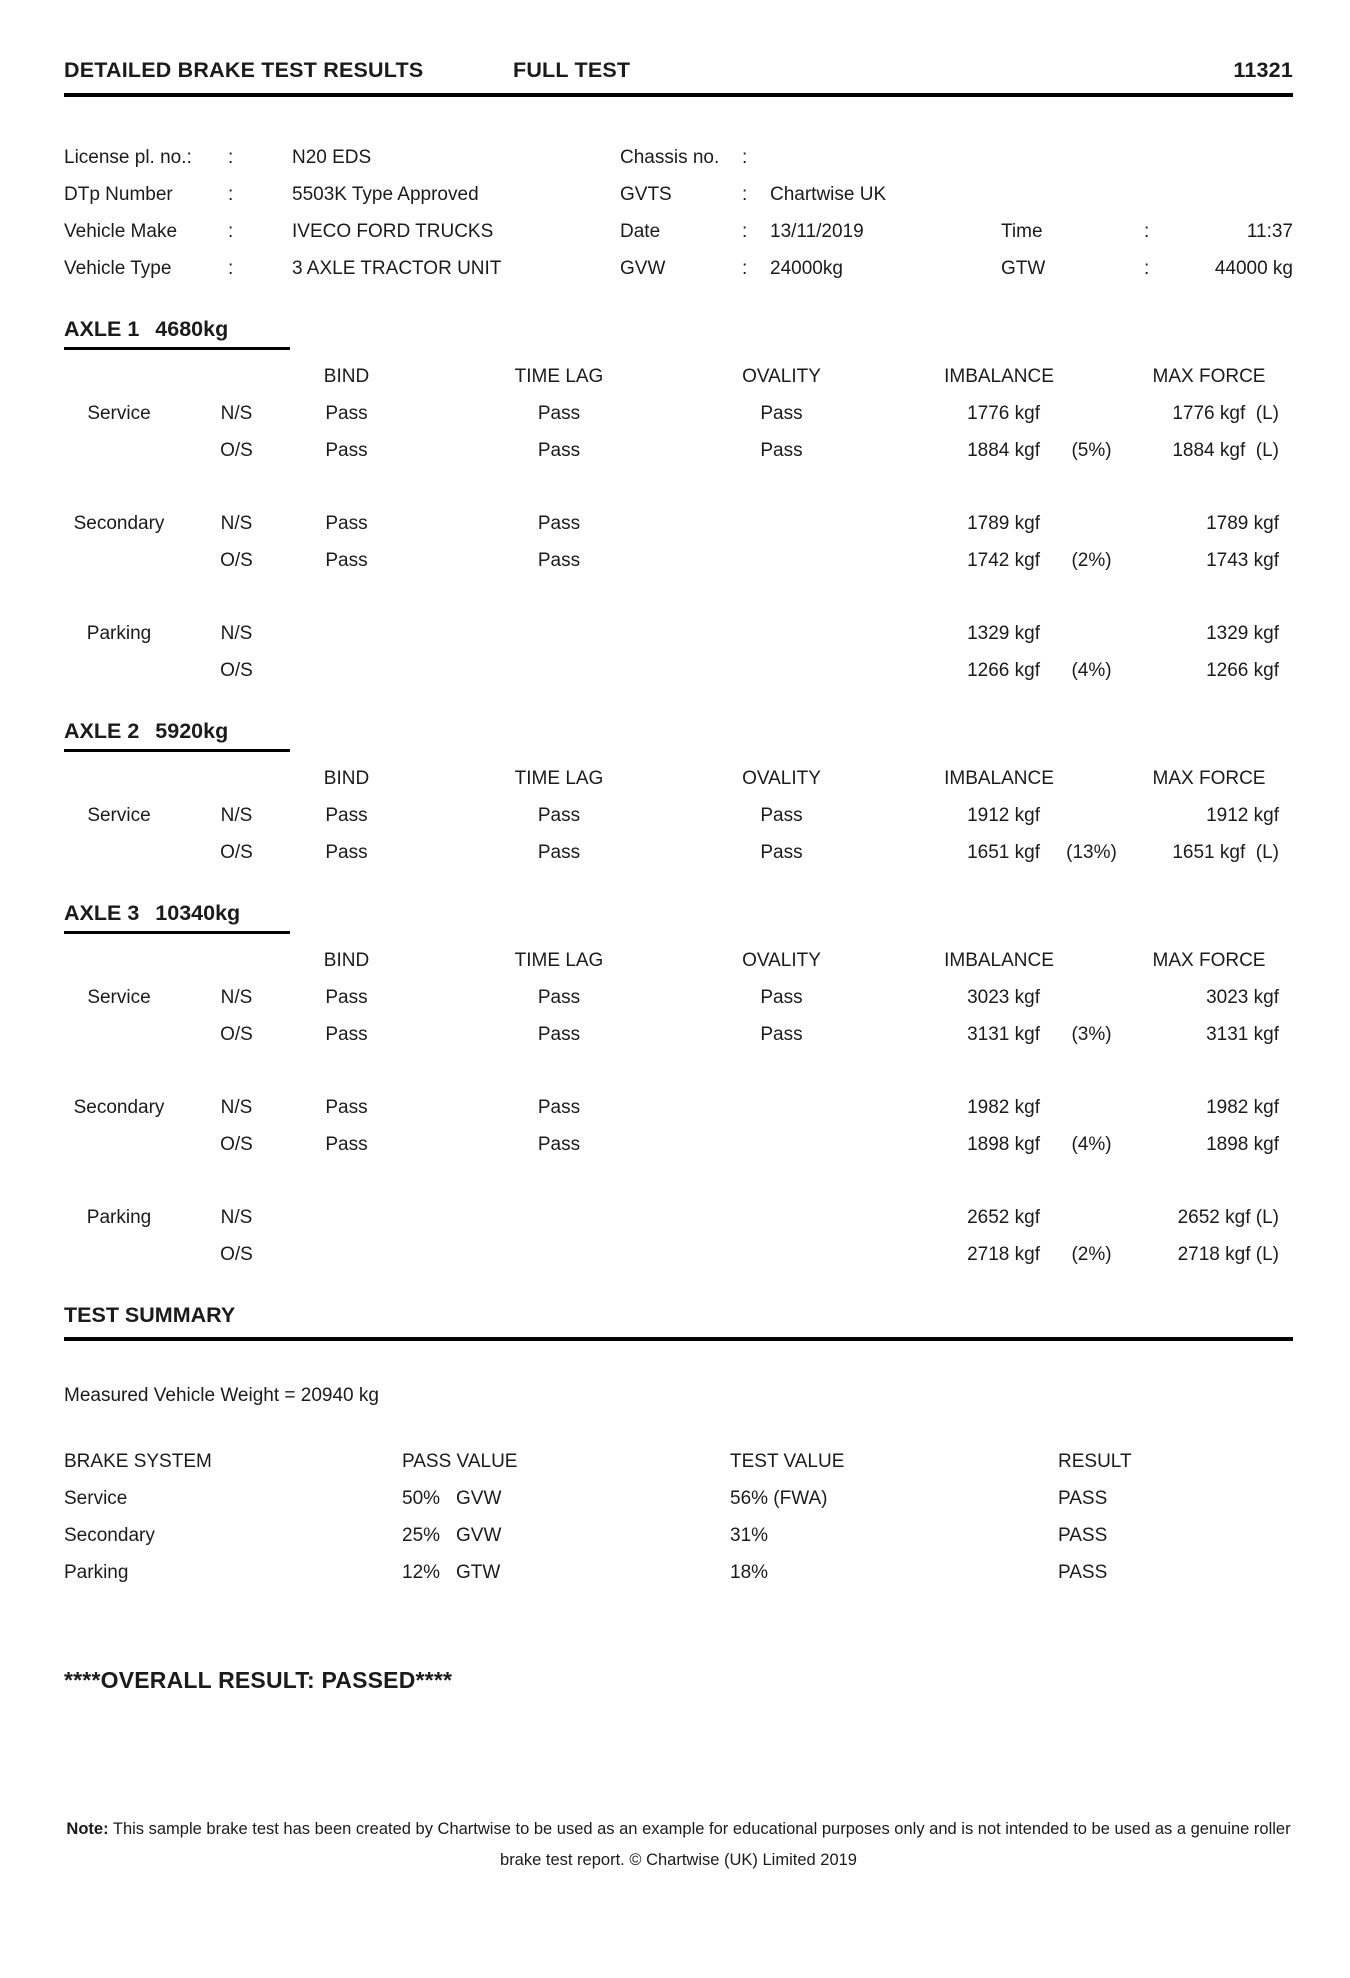 The image size is (1350, 1978). What do you see at coordinates (1091, 1034) in the screenshot?
I see `cell-imbalance-pct: (3%)` at bounding box center [1091, 1034].